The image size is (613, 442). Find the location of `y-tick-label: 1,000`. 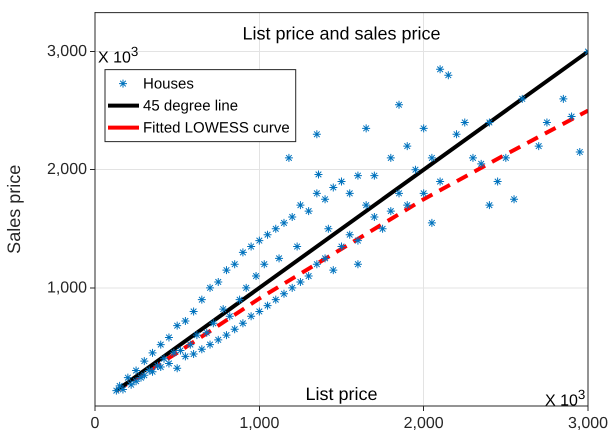

y-tick-label: 1,000 is located at coordinates (67, 287).